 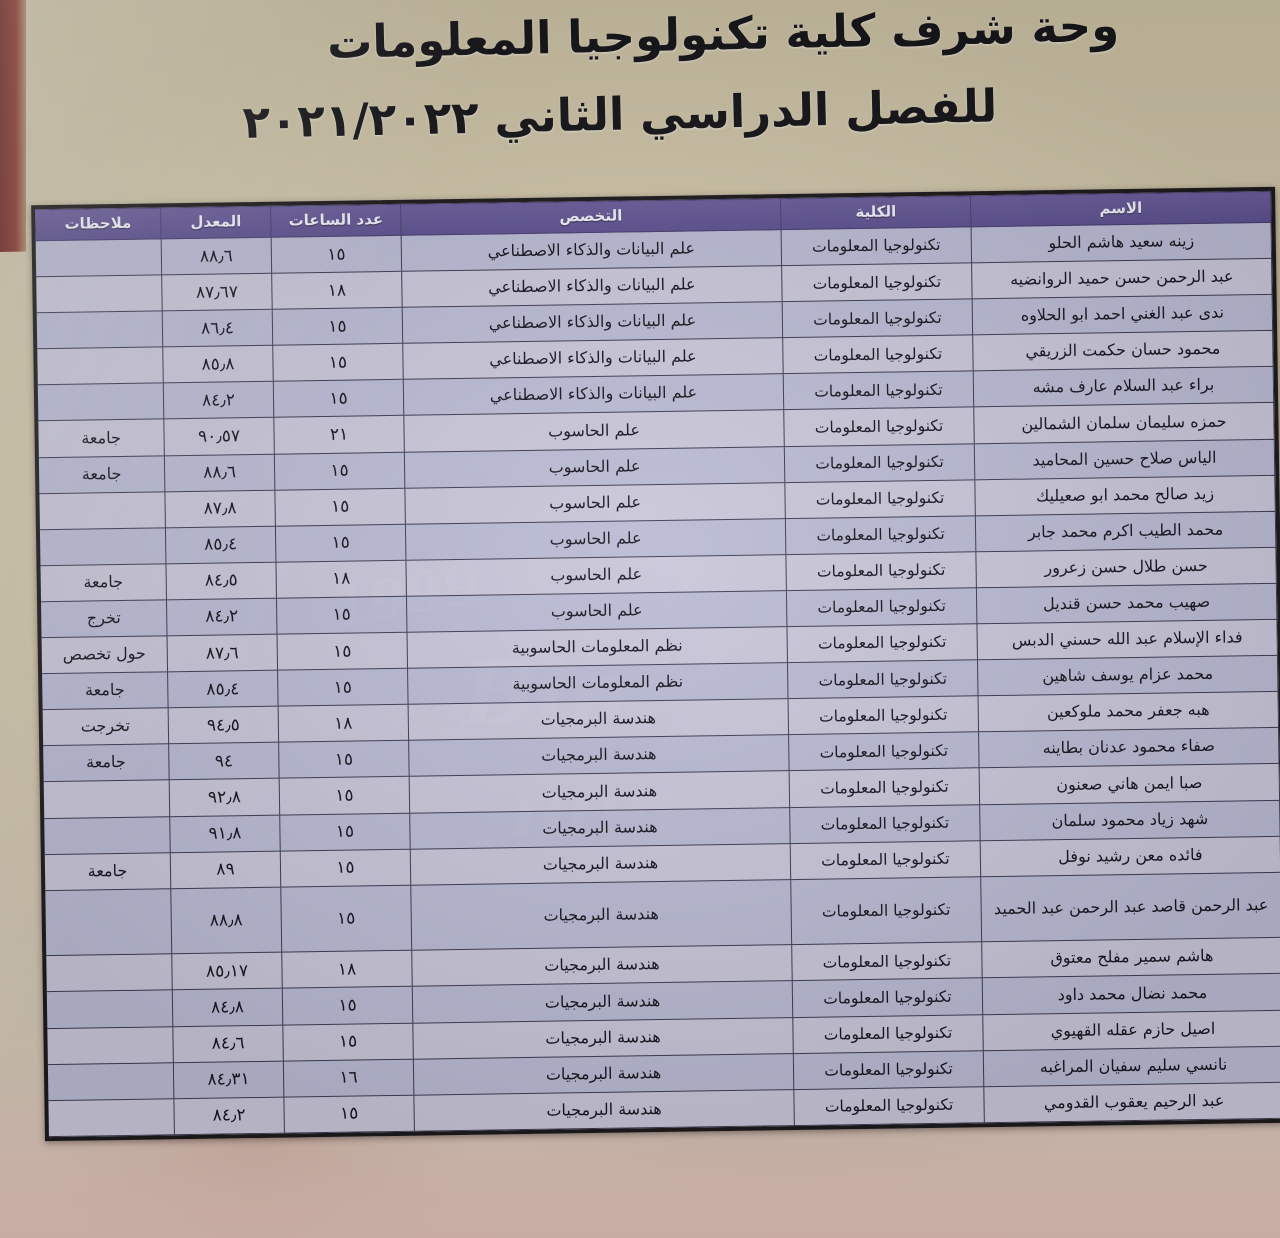 What do you see at coordinates (219, 436) in the screenshot?
I see `student-gpa: ٩٠٫٥٧` at bounding box center [219, 436].